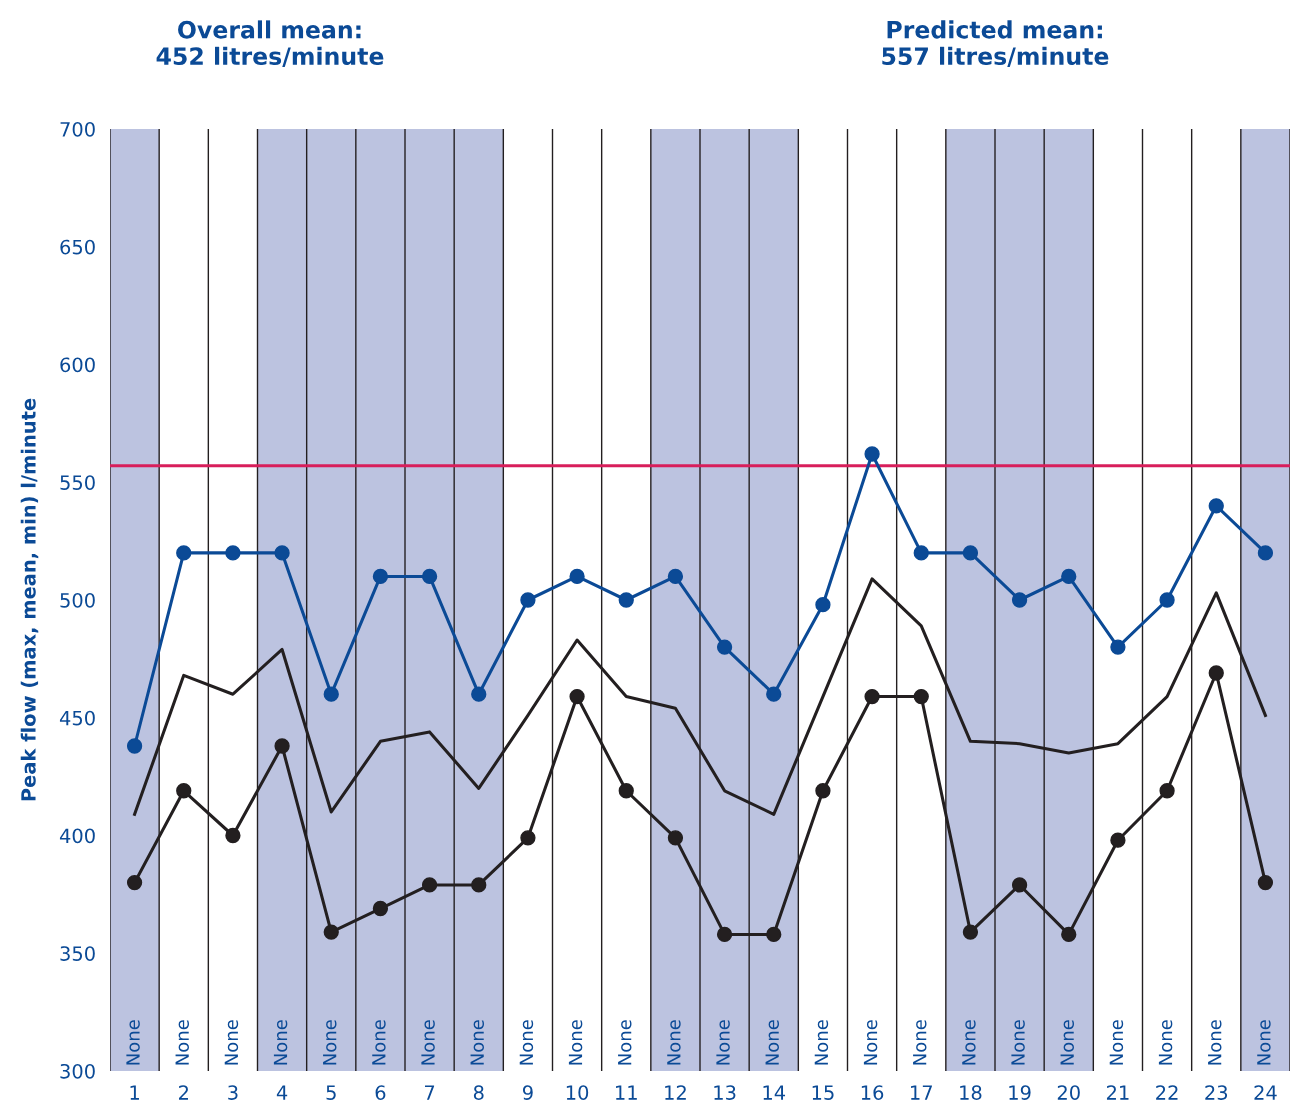 This screenshot has width=1298, height=1117. I want to click on y-tick-label: 450, so click(77, 718).